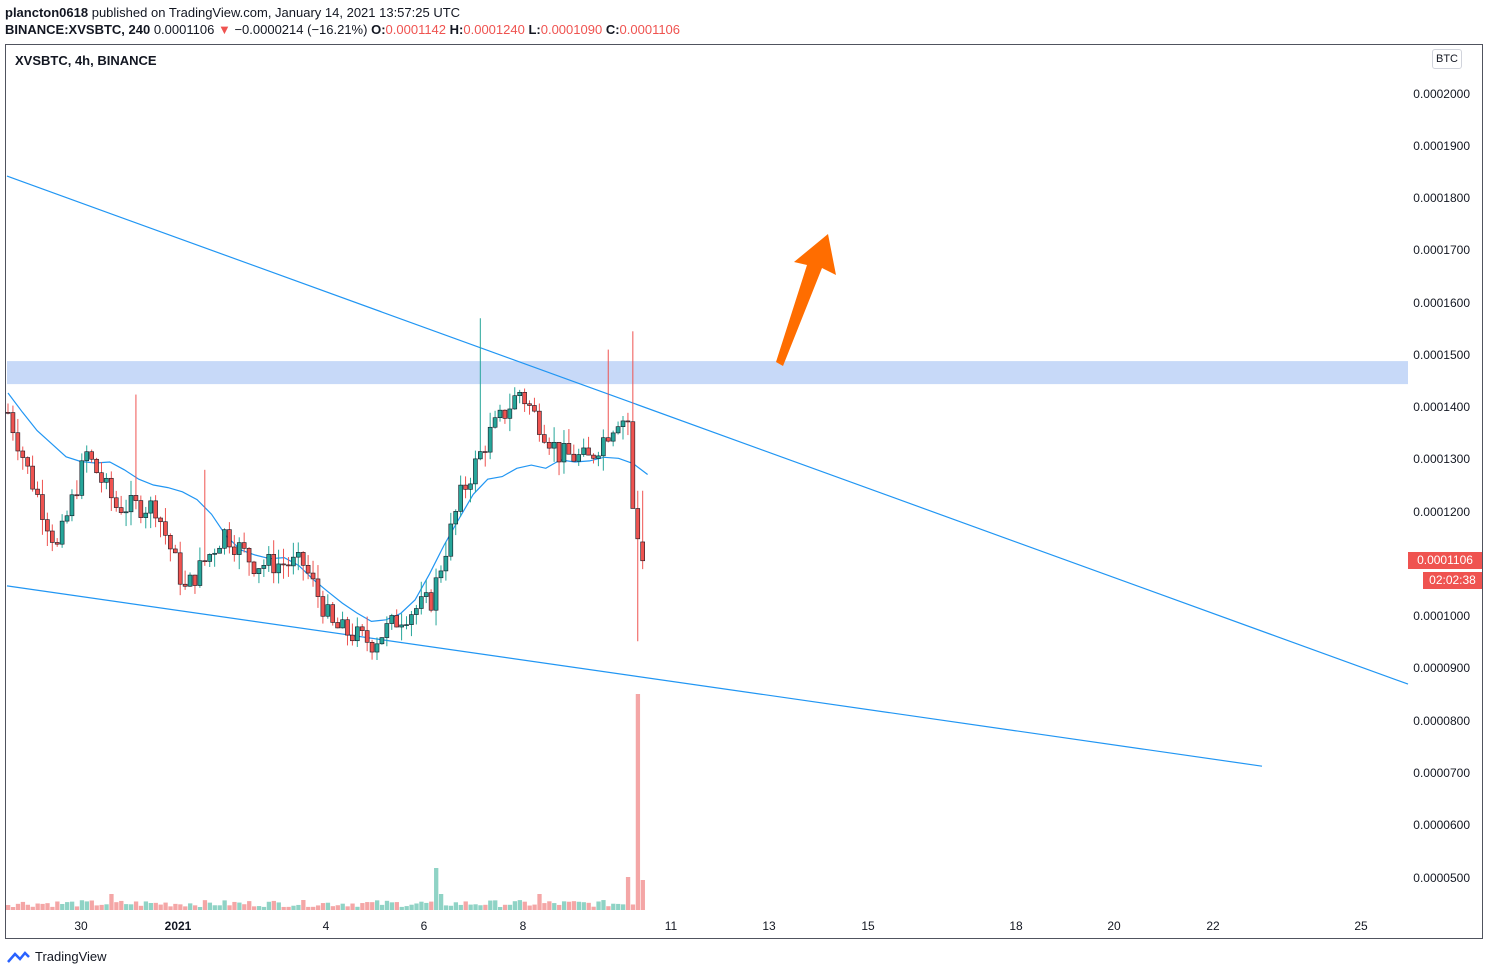  What do you see at coordinates (1441, 720) in the screenshot?
I see `price-tick-label: 0.0000800` at bounding box center [1441, 720].